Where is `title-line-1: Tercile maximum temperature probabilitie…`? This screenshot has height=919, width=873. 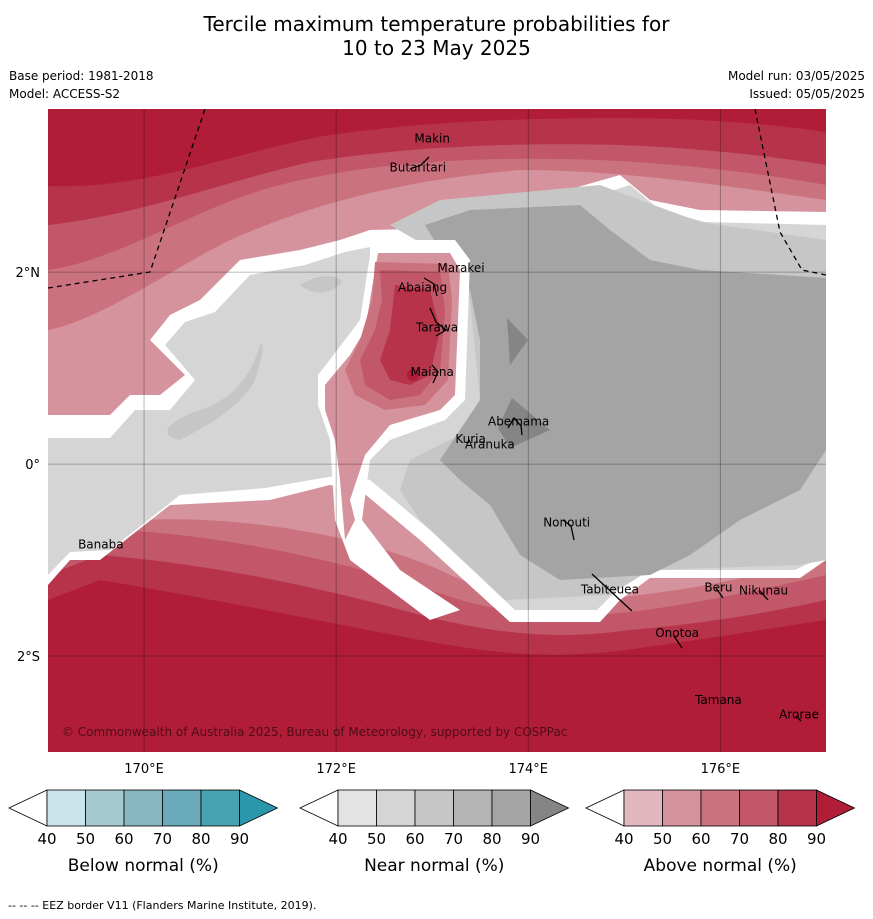 title-line-1: Tercile maximum temperature probabilitie… is located at coordinates (436, 24).